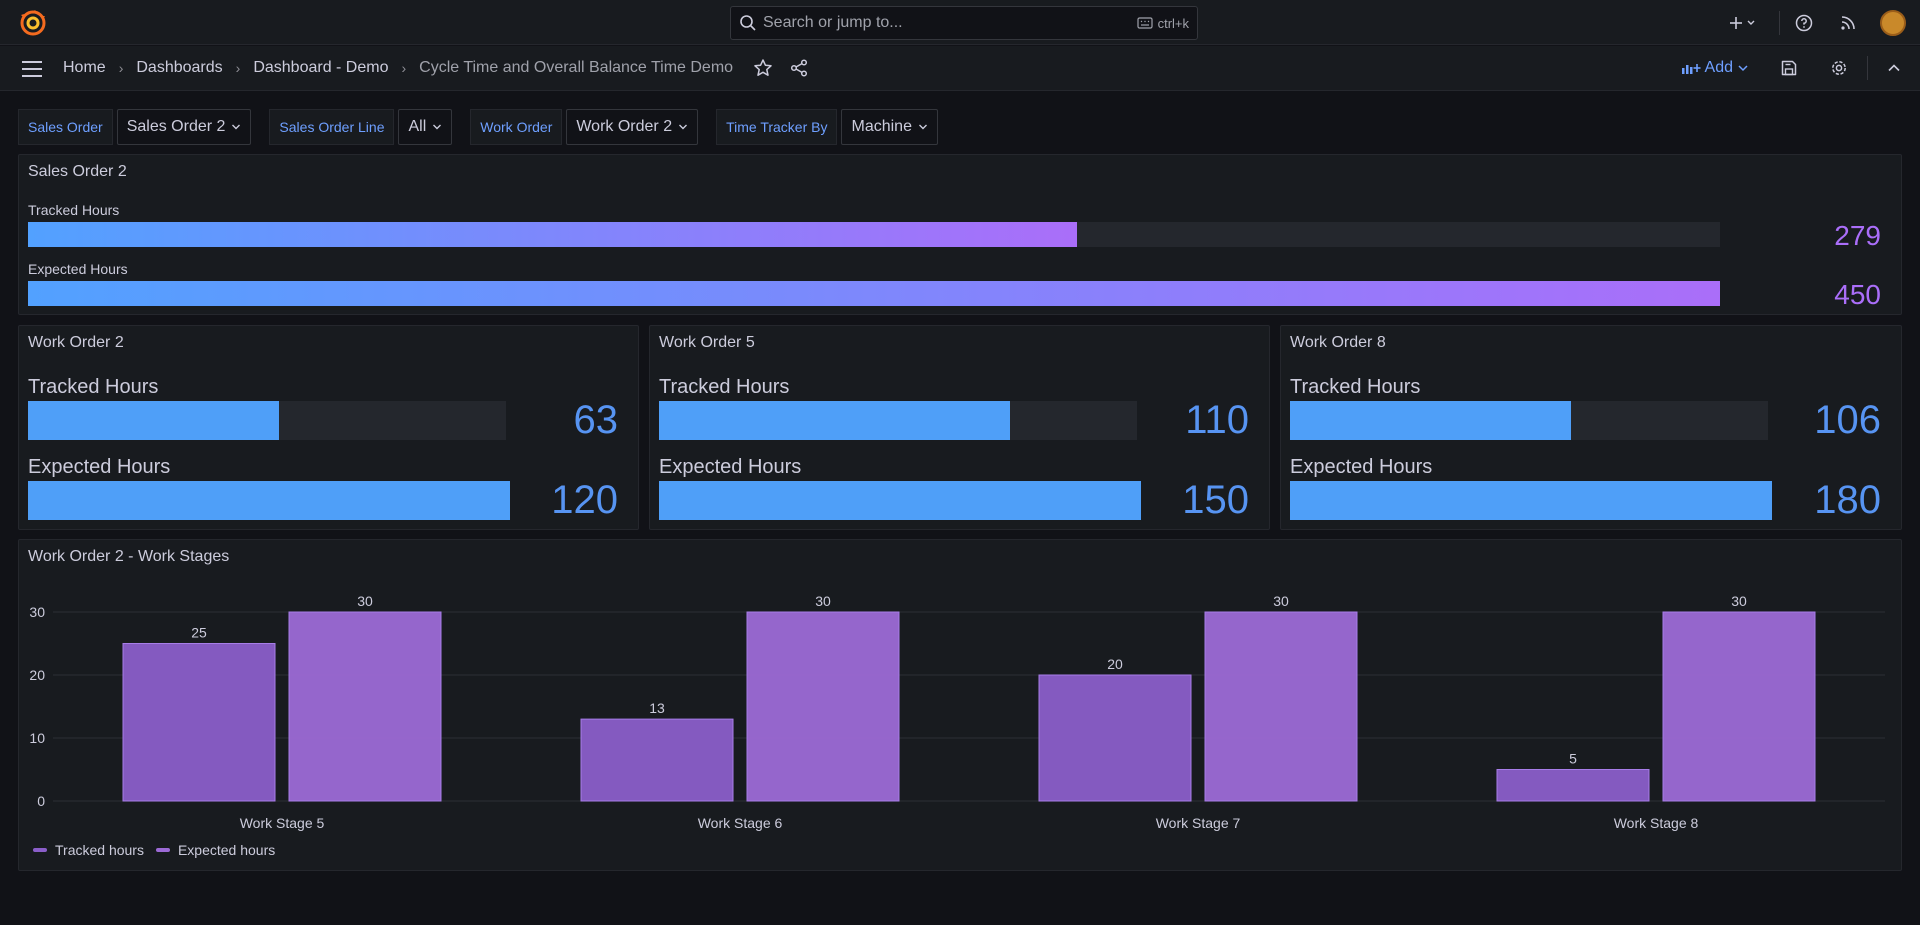  I want to click on legend-item-expected: Expected hours, so click(215, 850).